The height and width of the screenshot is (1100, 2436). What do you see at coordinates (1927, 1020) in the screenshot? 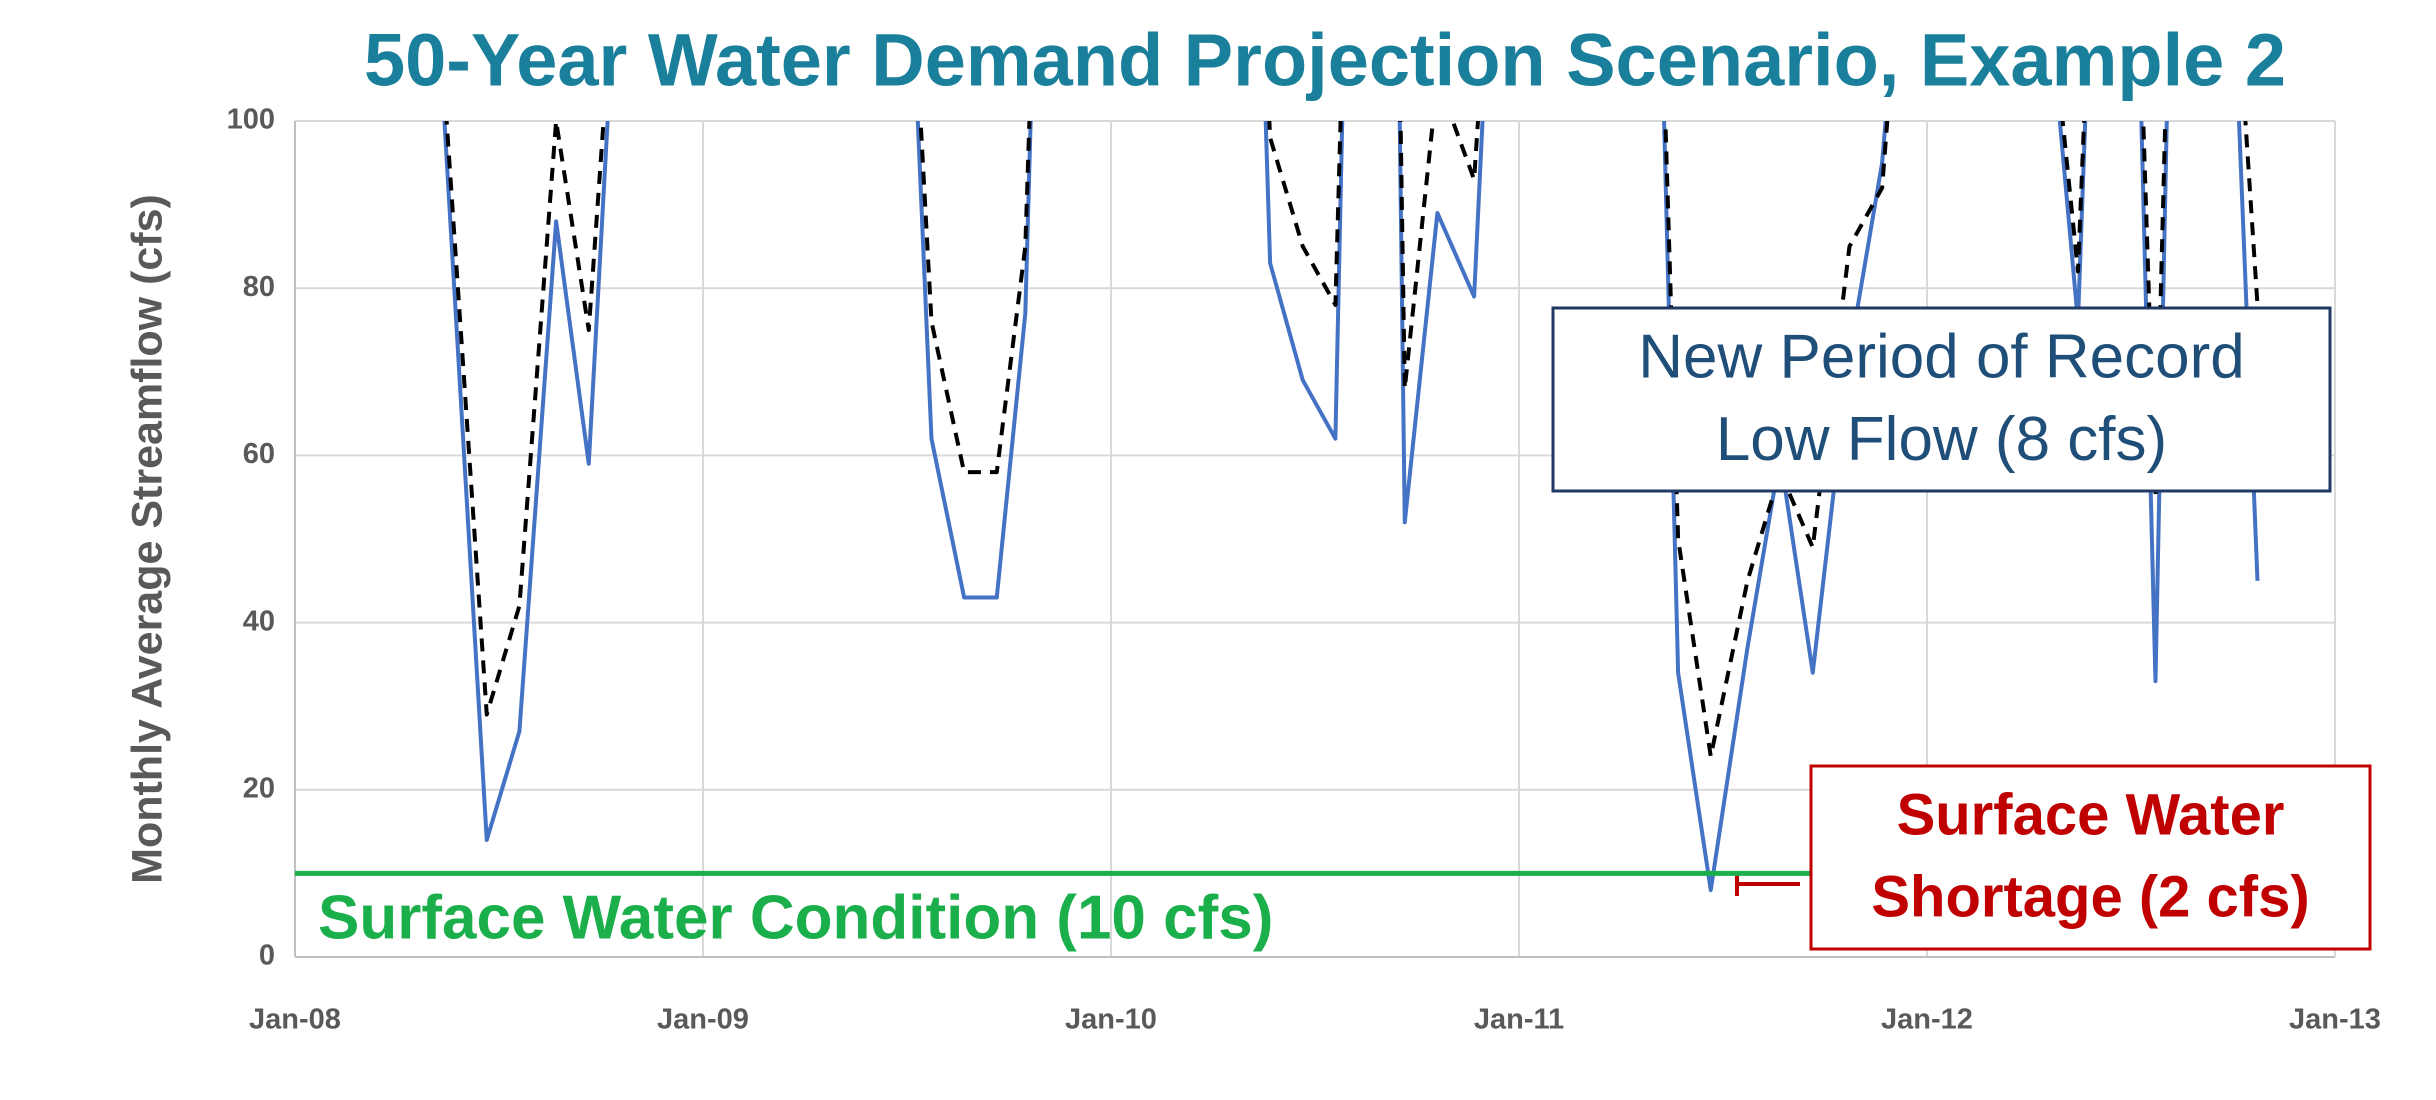
I see `x-tick-label: Jan-12` at bounding box center [1927, 1020].